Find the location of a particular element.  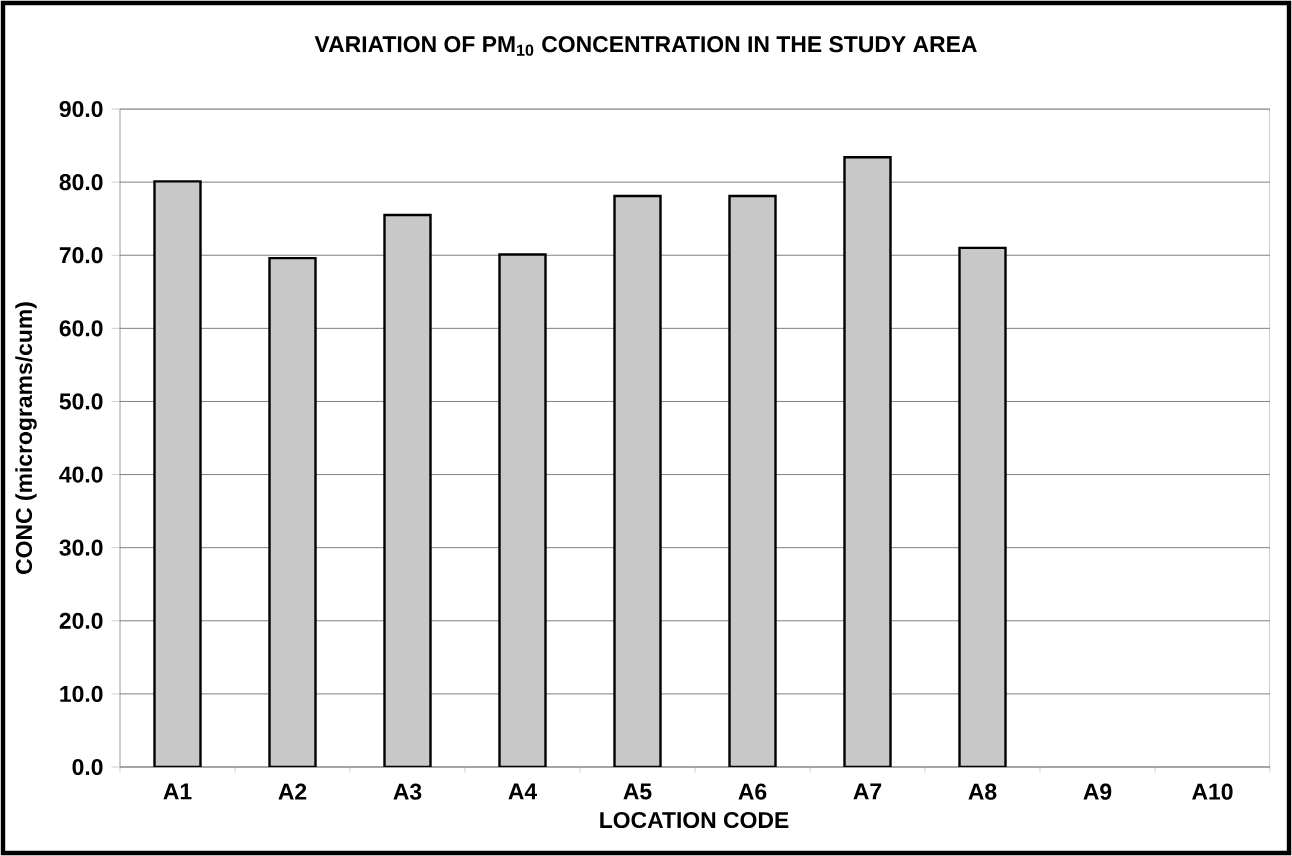

y-tick-label: 60.0 is located at coordinates (81, 328).